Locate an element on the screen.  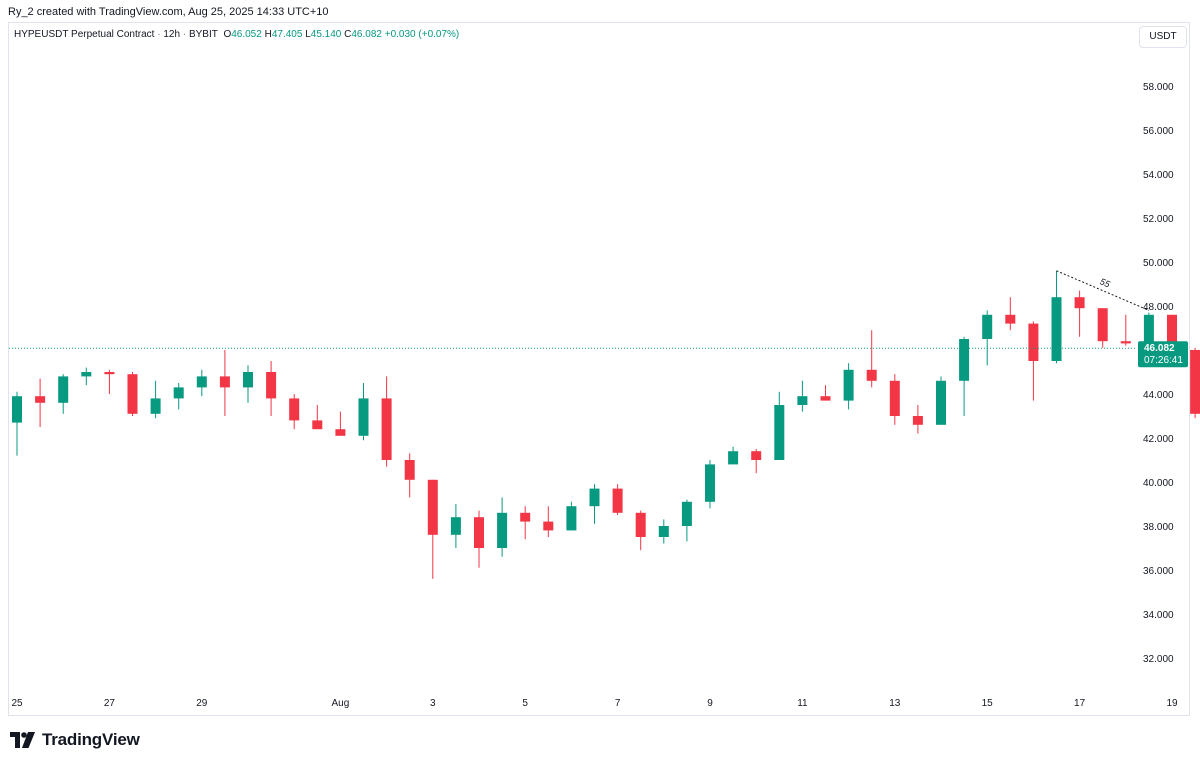
x-tick-label: 19 is located at coordinates (1172, 703).